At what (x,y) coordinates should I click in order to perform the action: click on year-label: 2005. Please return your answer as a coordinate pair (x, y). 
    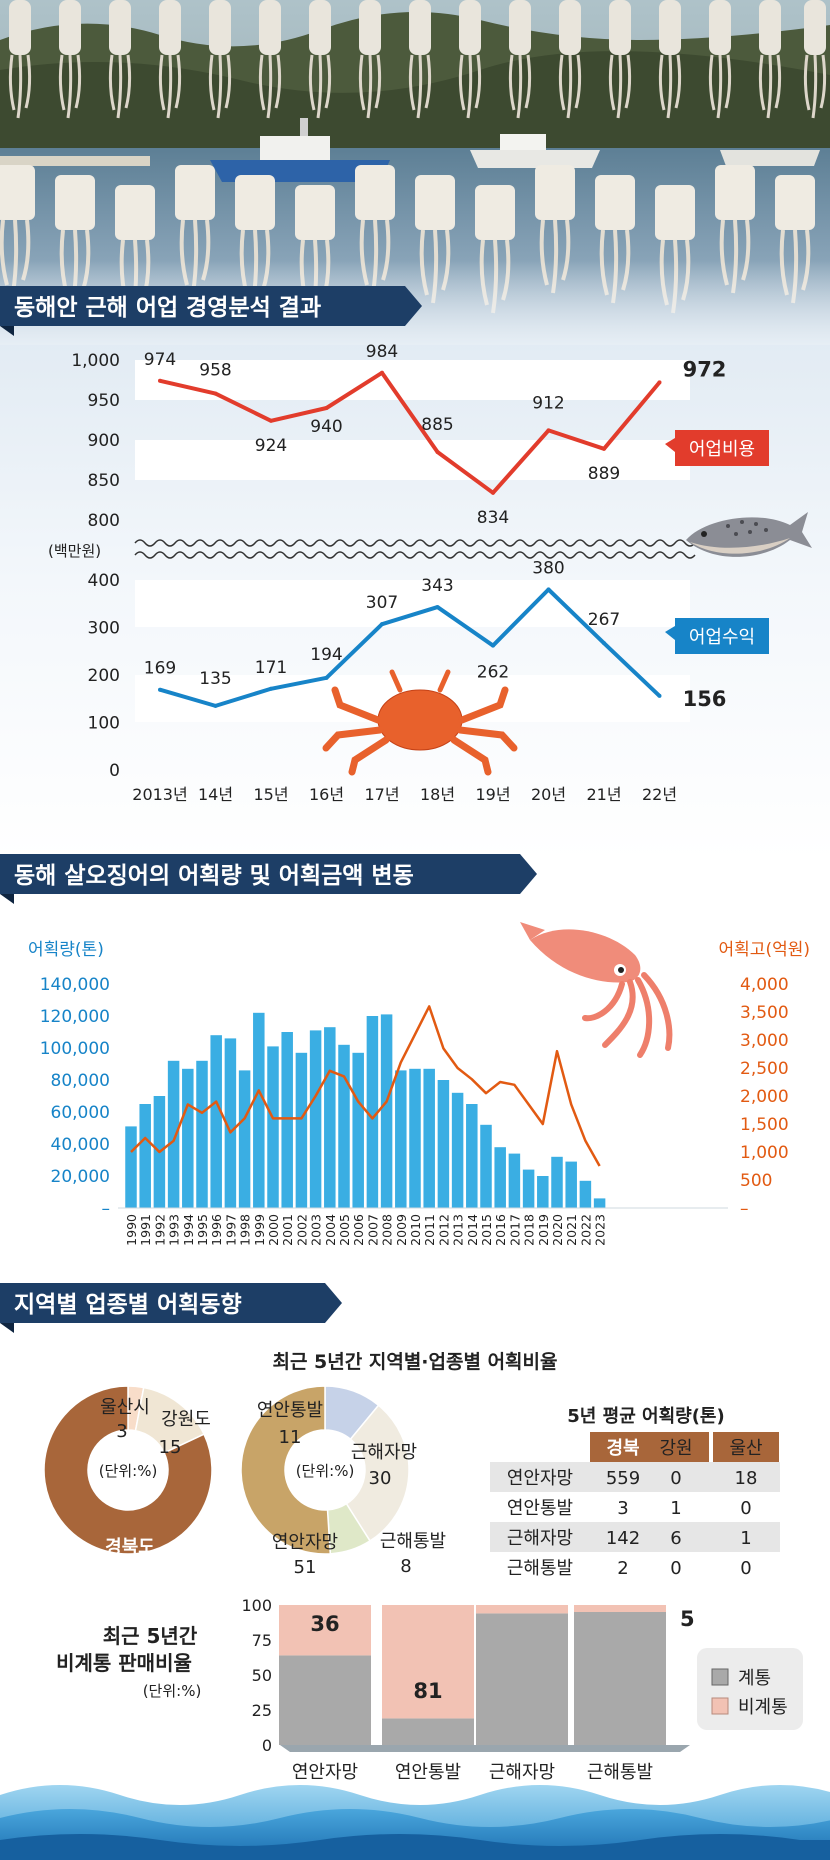
    Looking at the image, I should click on (344, 1230).